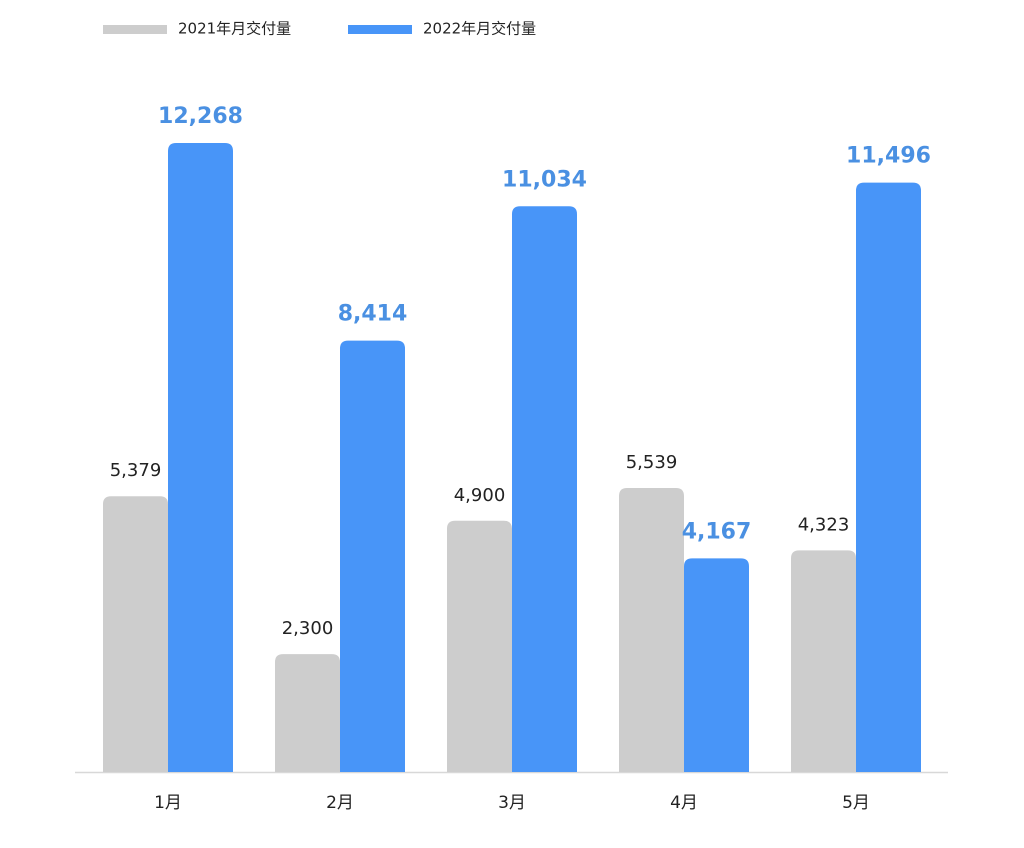 This screenshot has width=1024, height=848. I want to click on legend-label: 2022年月交付量, so click(479, 29).